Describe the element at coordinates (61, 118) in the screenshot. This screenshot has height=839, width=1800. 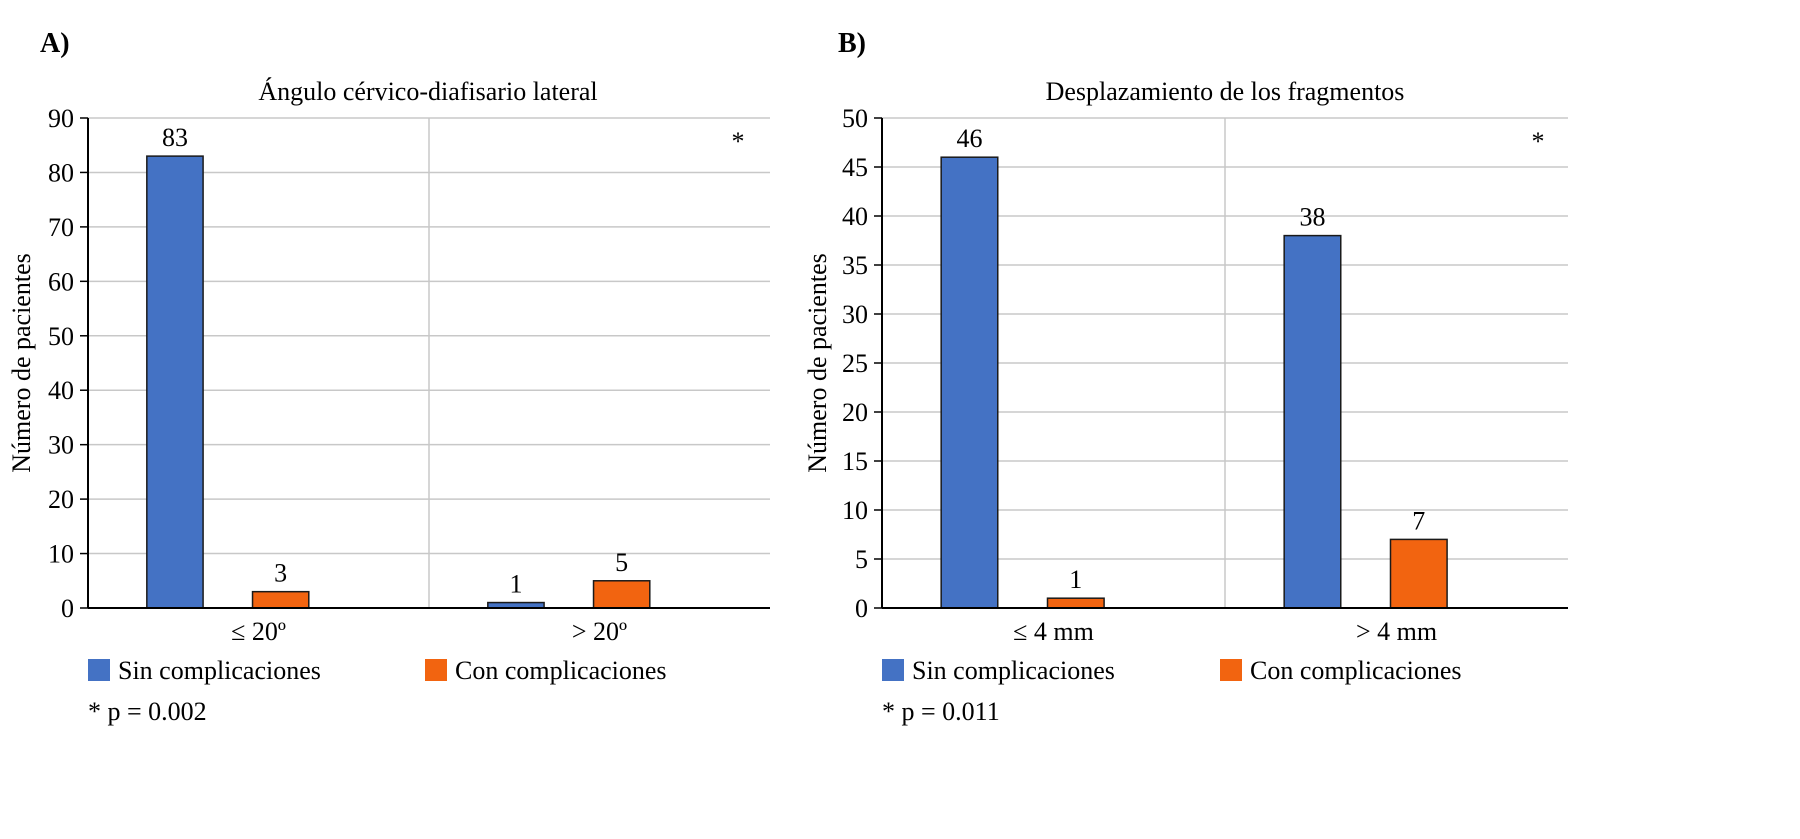
I see `y-tick-label: 90` at that location.